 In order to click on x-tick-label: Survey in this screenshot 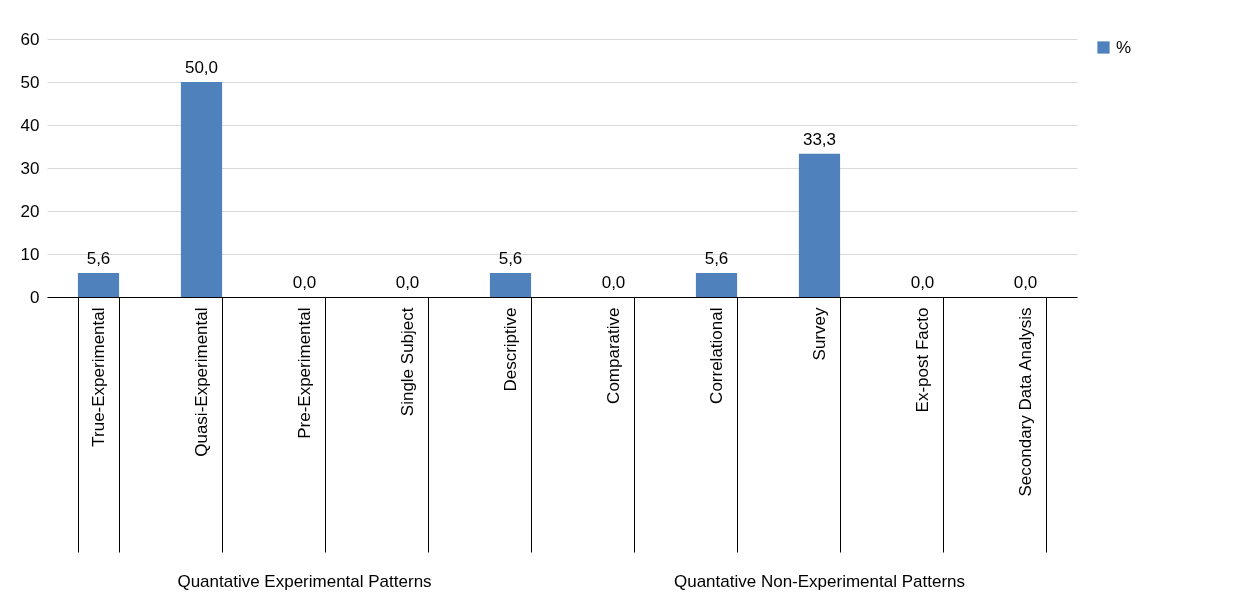, I will do `click(819, 334)`.